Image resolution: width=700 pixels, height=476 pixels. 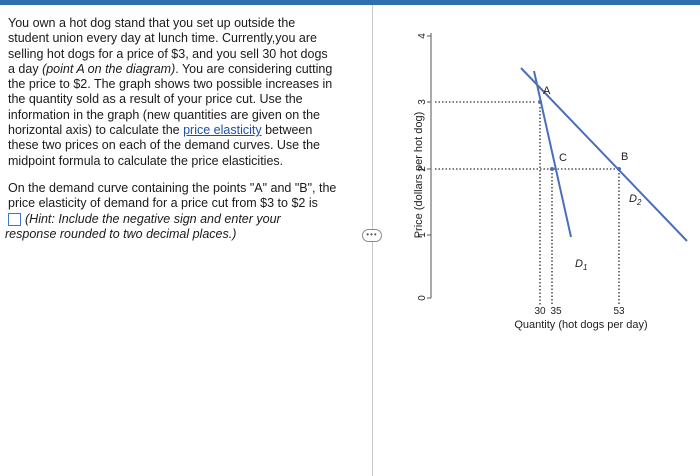 What do you see at coordinates (619, 169) in the screenshot?
I see `point-b-marker` at bounding box center [619, 169].